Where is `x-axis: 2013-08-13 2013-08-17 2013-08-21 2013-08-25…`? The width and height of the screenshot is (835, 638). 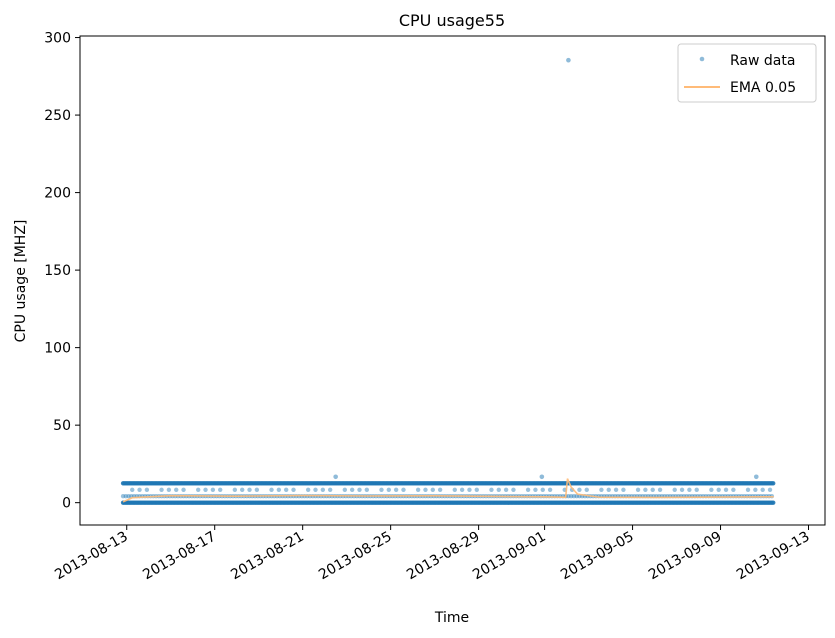
x-axis: 2013-08-13 2013-08-17 2013-08-21 2013-08-25… is located at coordinates (432, 554).